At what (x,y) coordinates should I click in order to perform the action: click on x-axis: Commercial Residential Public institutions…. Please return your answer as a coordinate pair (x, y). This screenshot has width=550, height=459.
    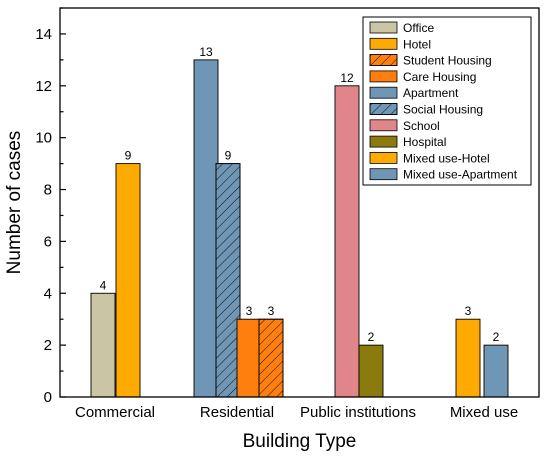
    Looking at the image, I should click on (296, 412).